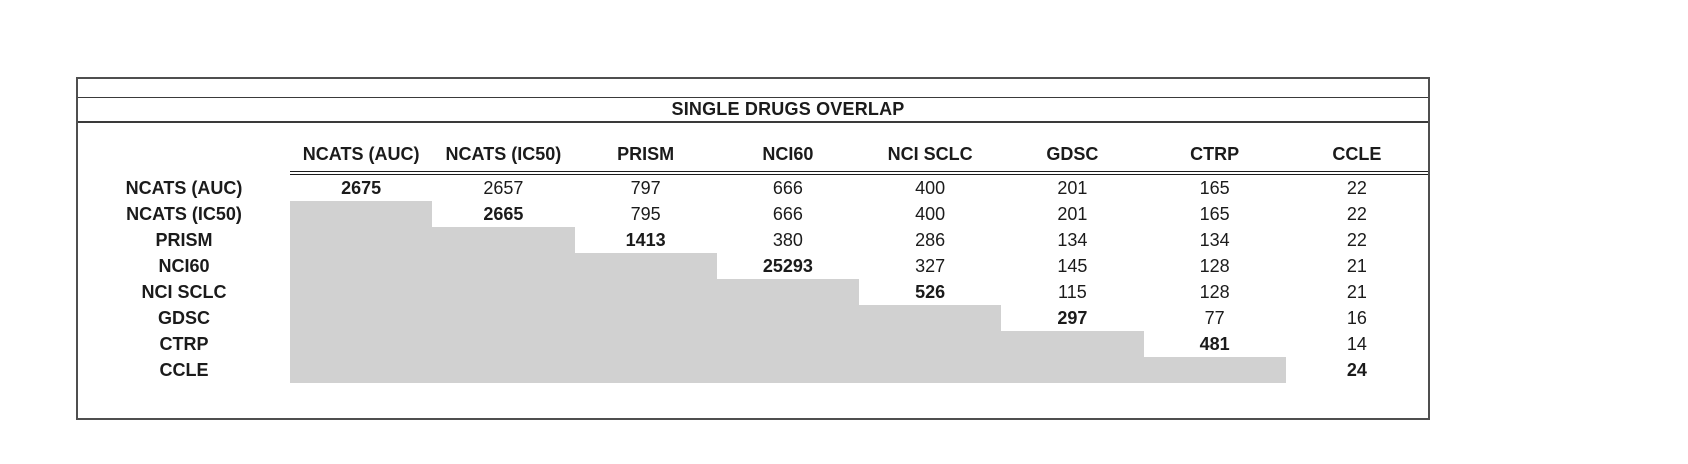  Describe the element at coordinates (183, 317) in the screenshot. I see `row-header: GDSC` at that location.